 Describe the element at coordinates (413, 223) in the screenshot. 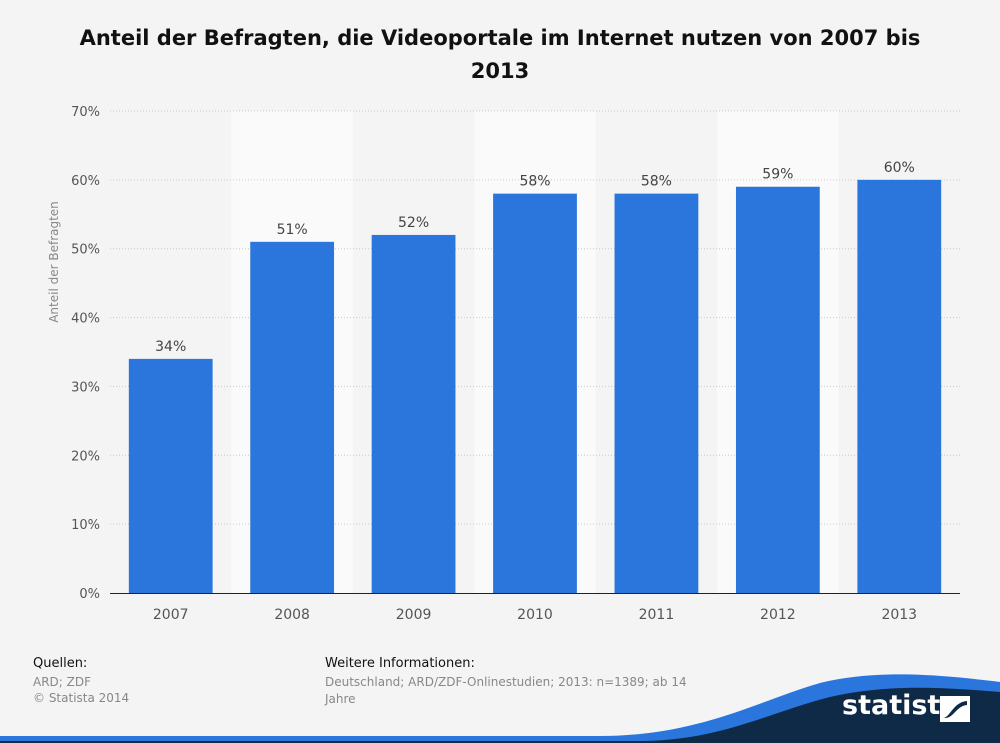

I see `data-label: 52%` at that location.